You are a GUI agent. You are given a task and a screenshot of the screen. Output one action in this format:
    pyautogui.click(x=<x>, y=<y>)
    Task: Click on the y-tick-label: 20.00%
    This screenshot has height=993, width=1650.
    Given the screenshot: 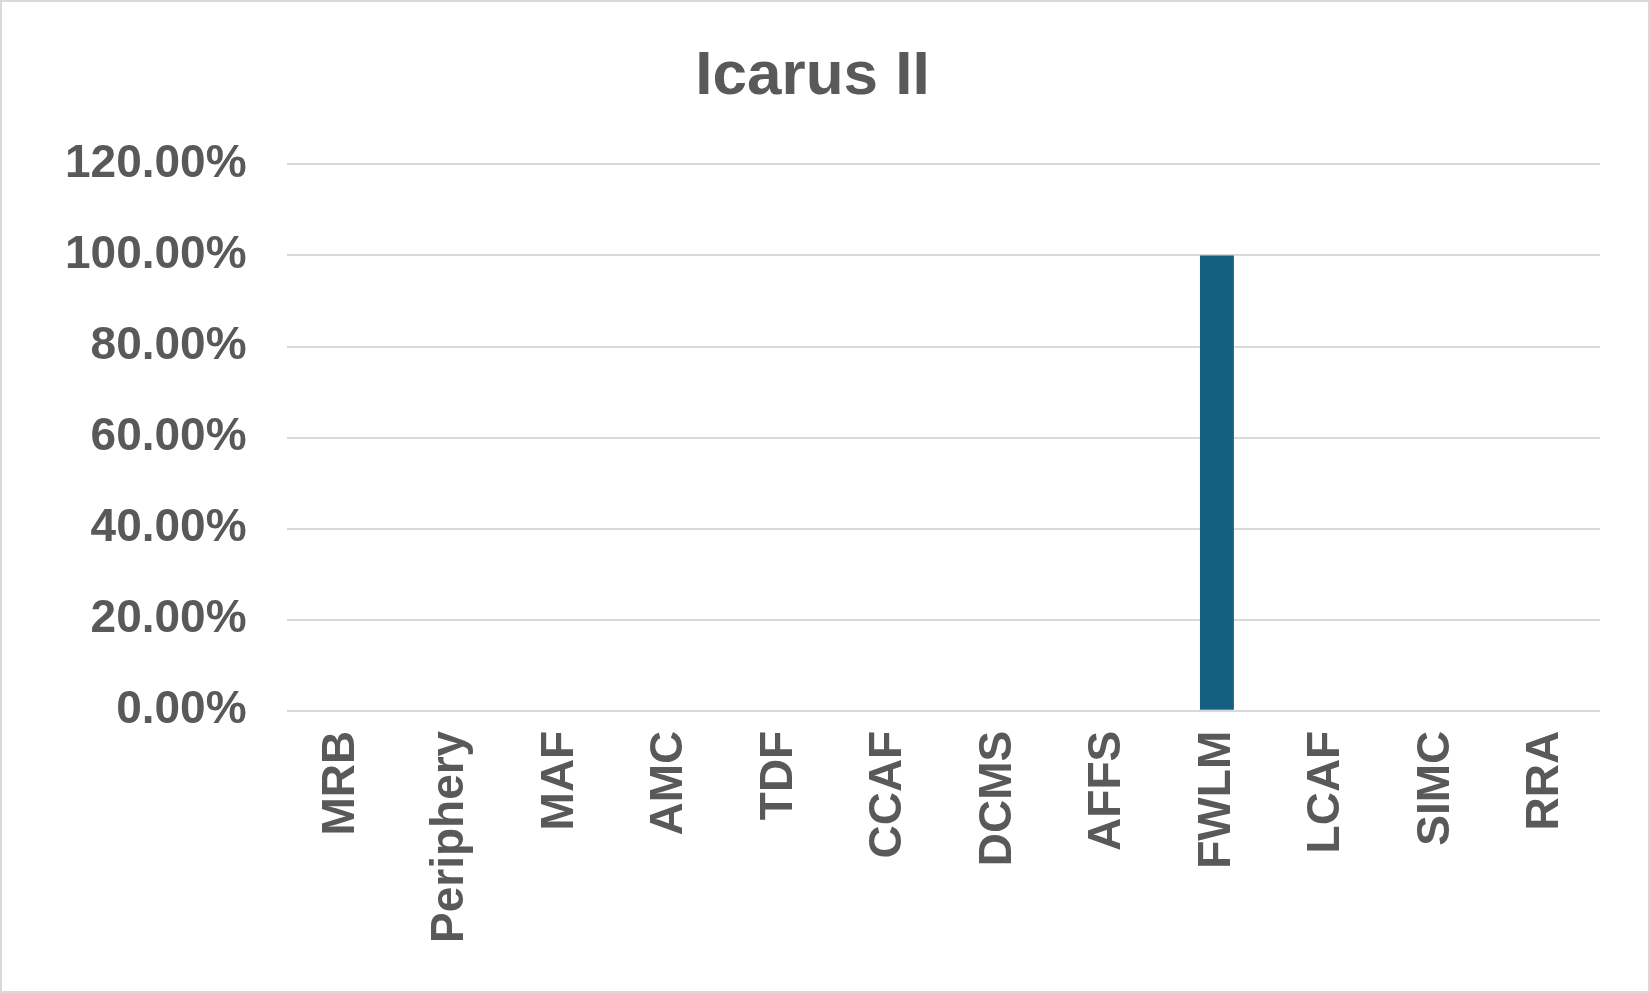 What is the action you would take?
    pyautogui.click(x=168, y=616)
    